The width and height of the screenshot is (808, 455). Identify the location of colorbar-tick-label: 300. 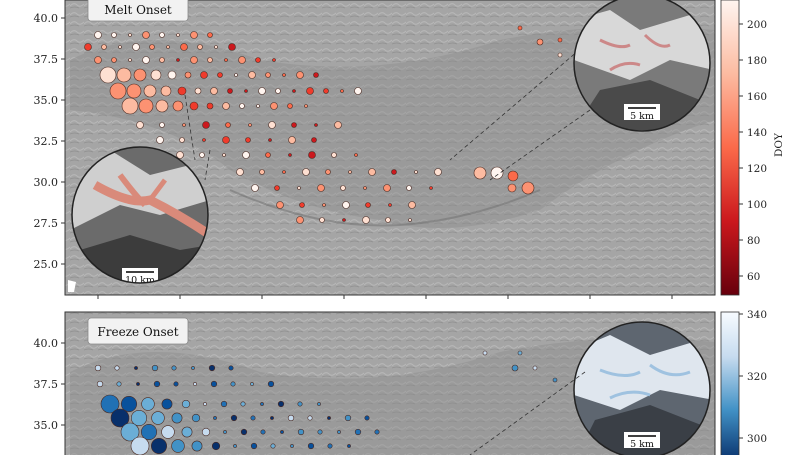
(757, 439).